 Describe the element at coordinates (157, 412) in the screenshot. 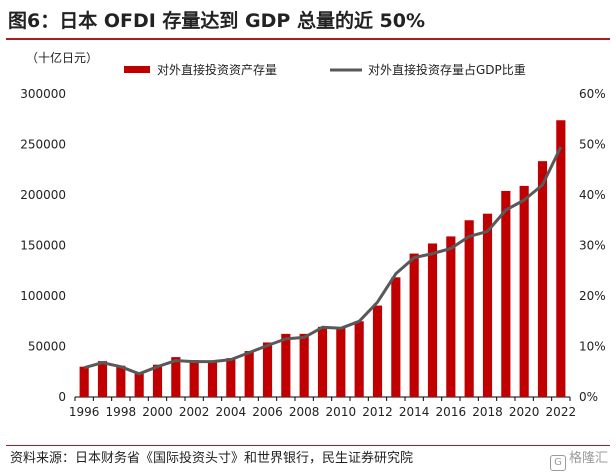

I see `x-tick-label: 2000` at that location.